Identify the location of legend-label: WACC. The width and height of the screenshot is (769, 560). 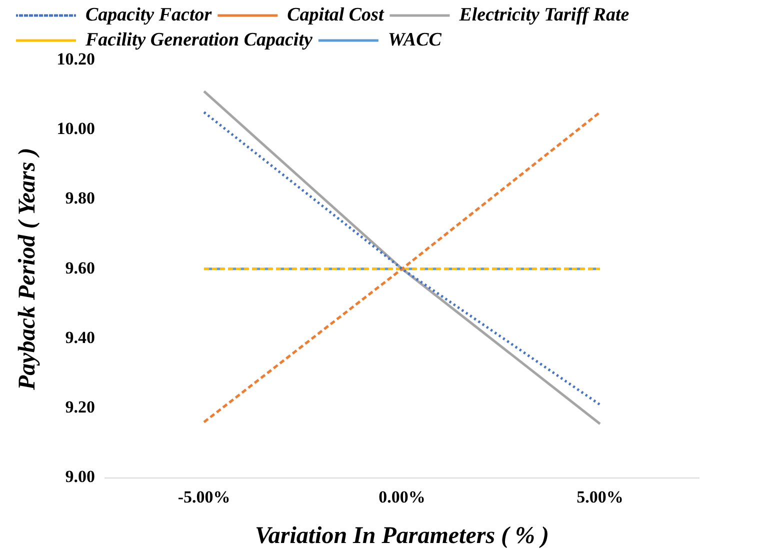
(415, 39).